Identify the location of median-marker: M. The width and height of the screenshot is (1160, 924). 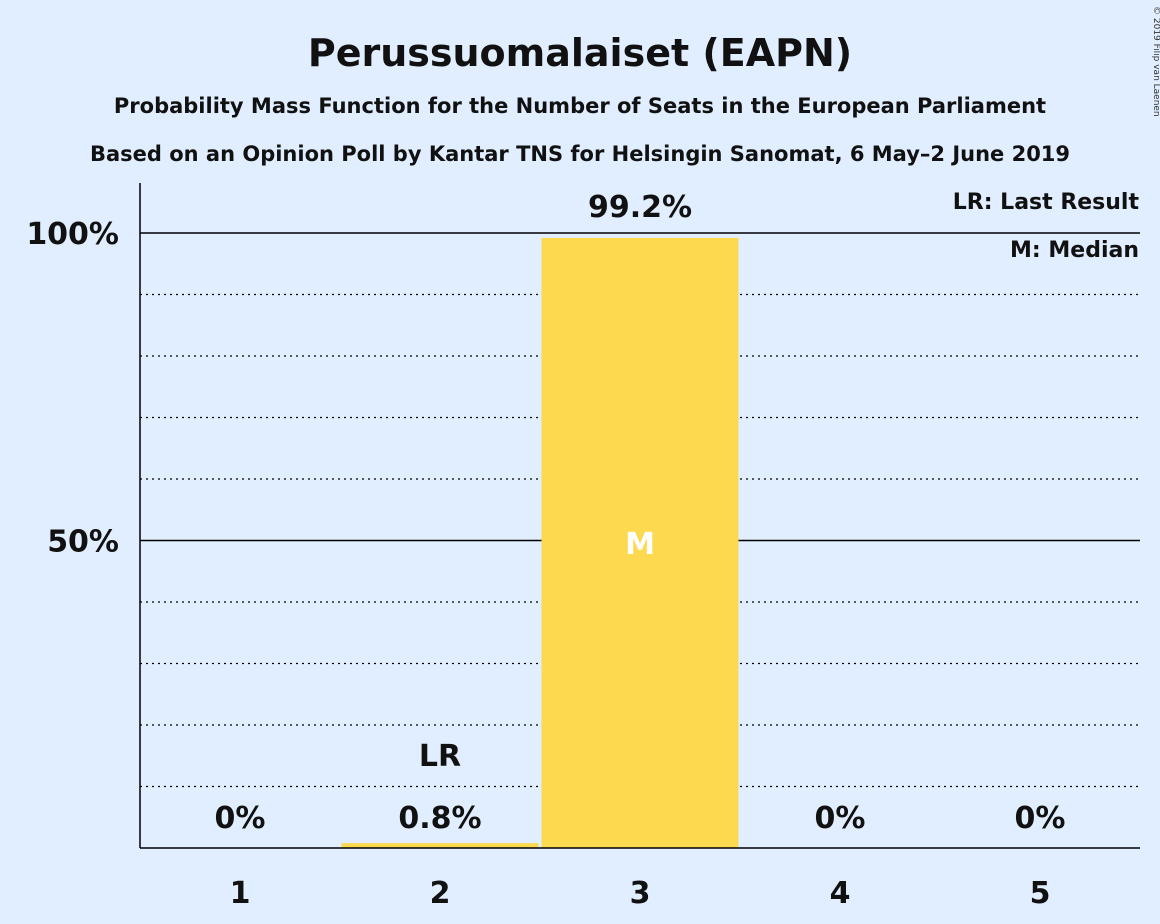
(640, 544).